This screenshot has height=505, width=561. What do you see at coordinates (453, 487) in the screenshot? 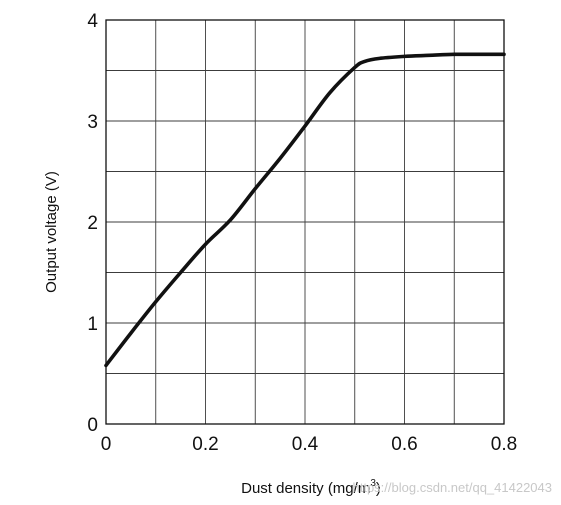
I see `watermark-text: https://blog.csdn.net/qq_41422043` at bounding box center [453, 487].